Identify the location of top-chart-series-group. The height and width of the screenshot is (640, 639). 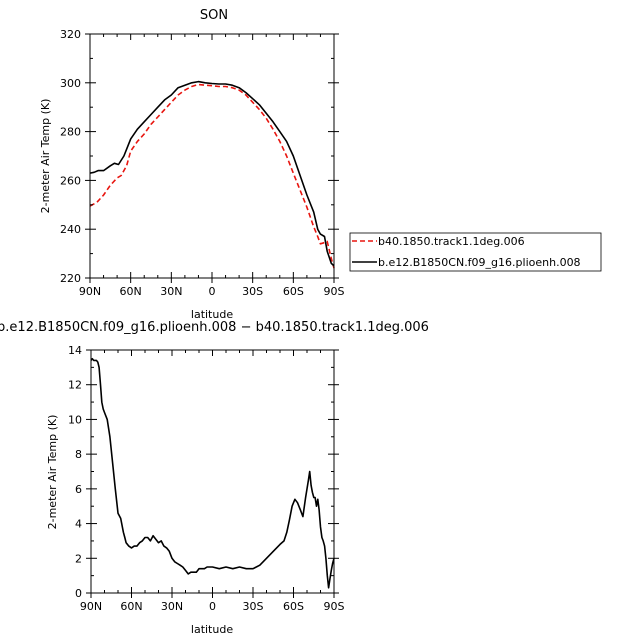
(212, 174).